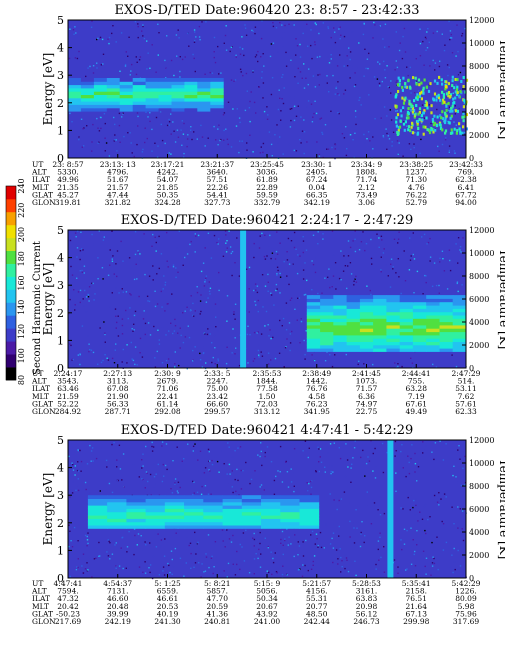  I want to click on table-cell: 61.89, so click(267, 179).